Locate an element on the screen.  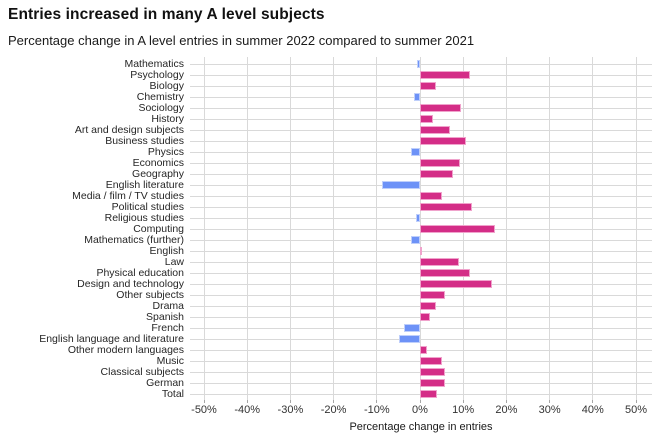
bar-computing is located at coordinates (458, 229).